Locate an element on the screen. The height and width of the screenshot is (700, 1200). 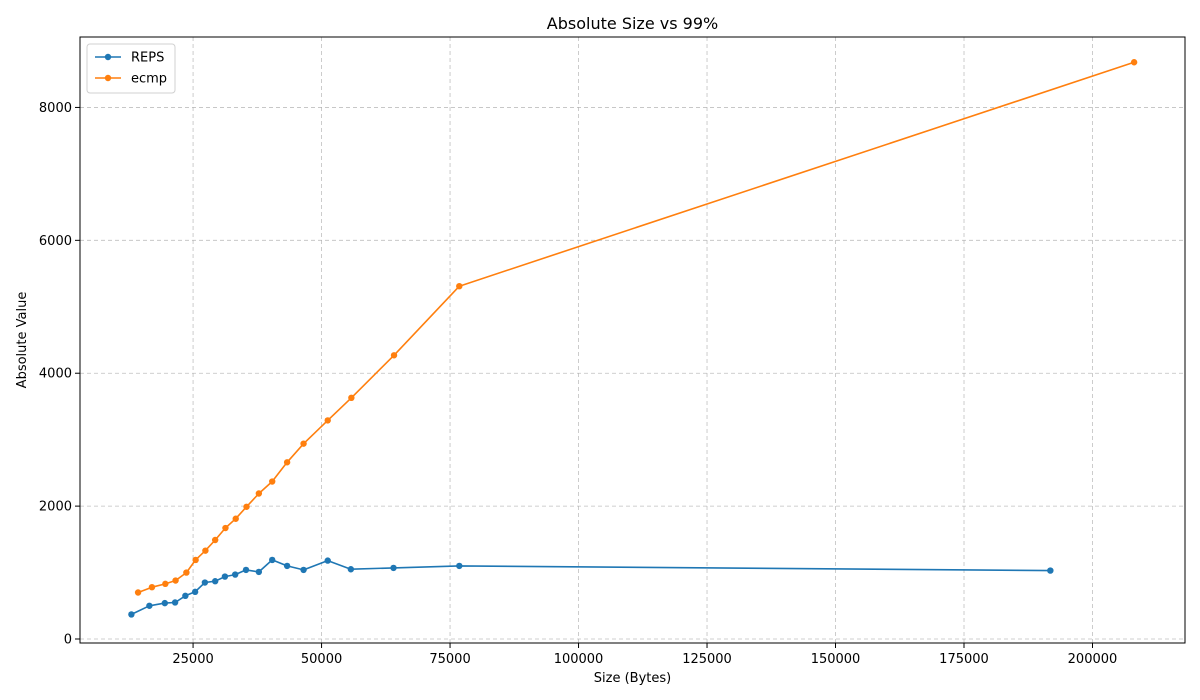
y-tick-label: 4000 is located at coordinates (55, 374).